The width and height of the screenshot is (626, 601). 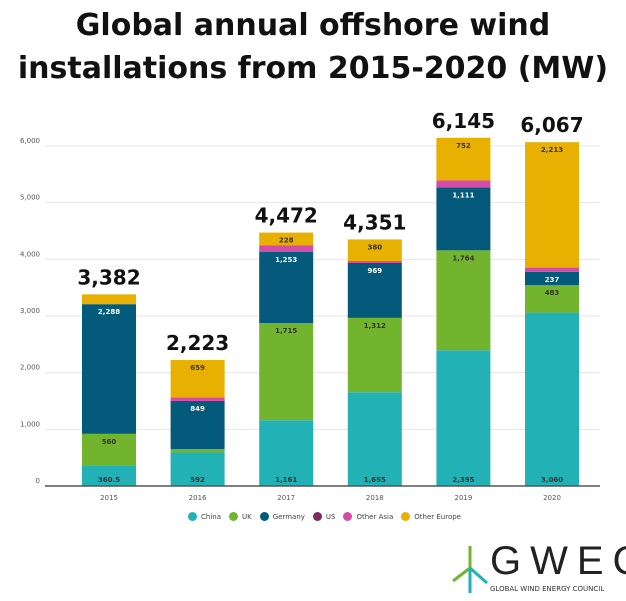 What do you see at coordinates (437, 516) in the screenshot?
I see `legend-label: Other Europe` at bounding box center [437, 516].